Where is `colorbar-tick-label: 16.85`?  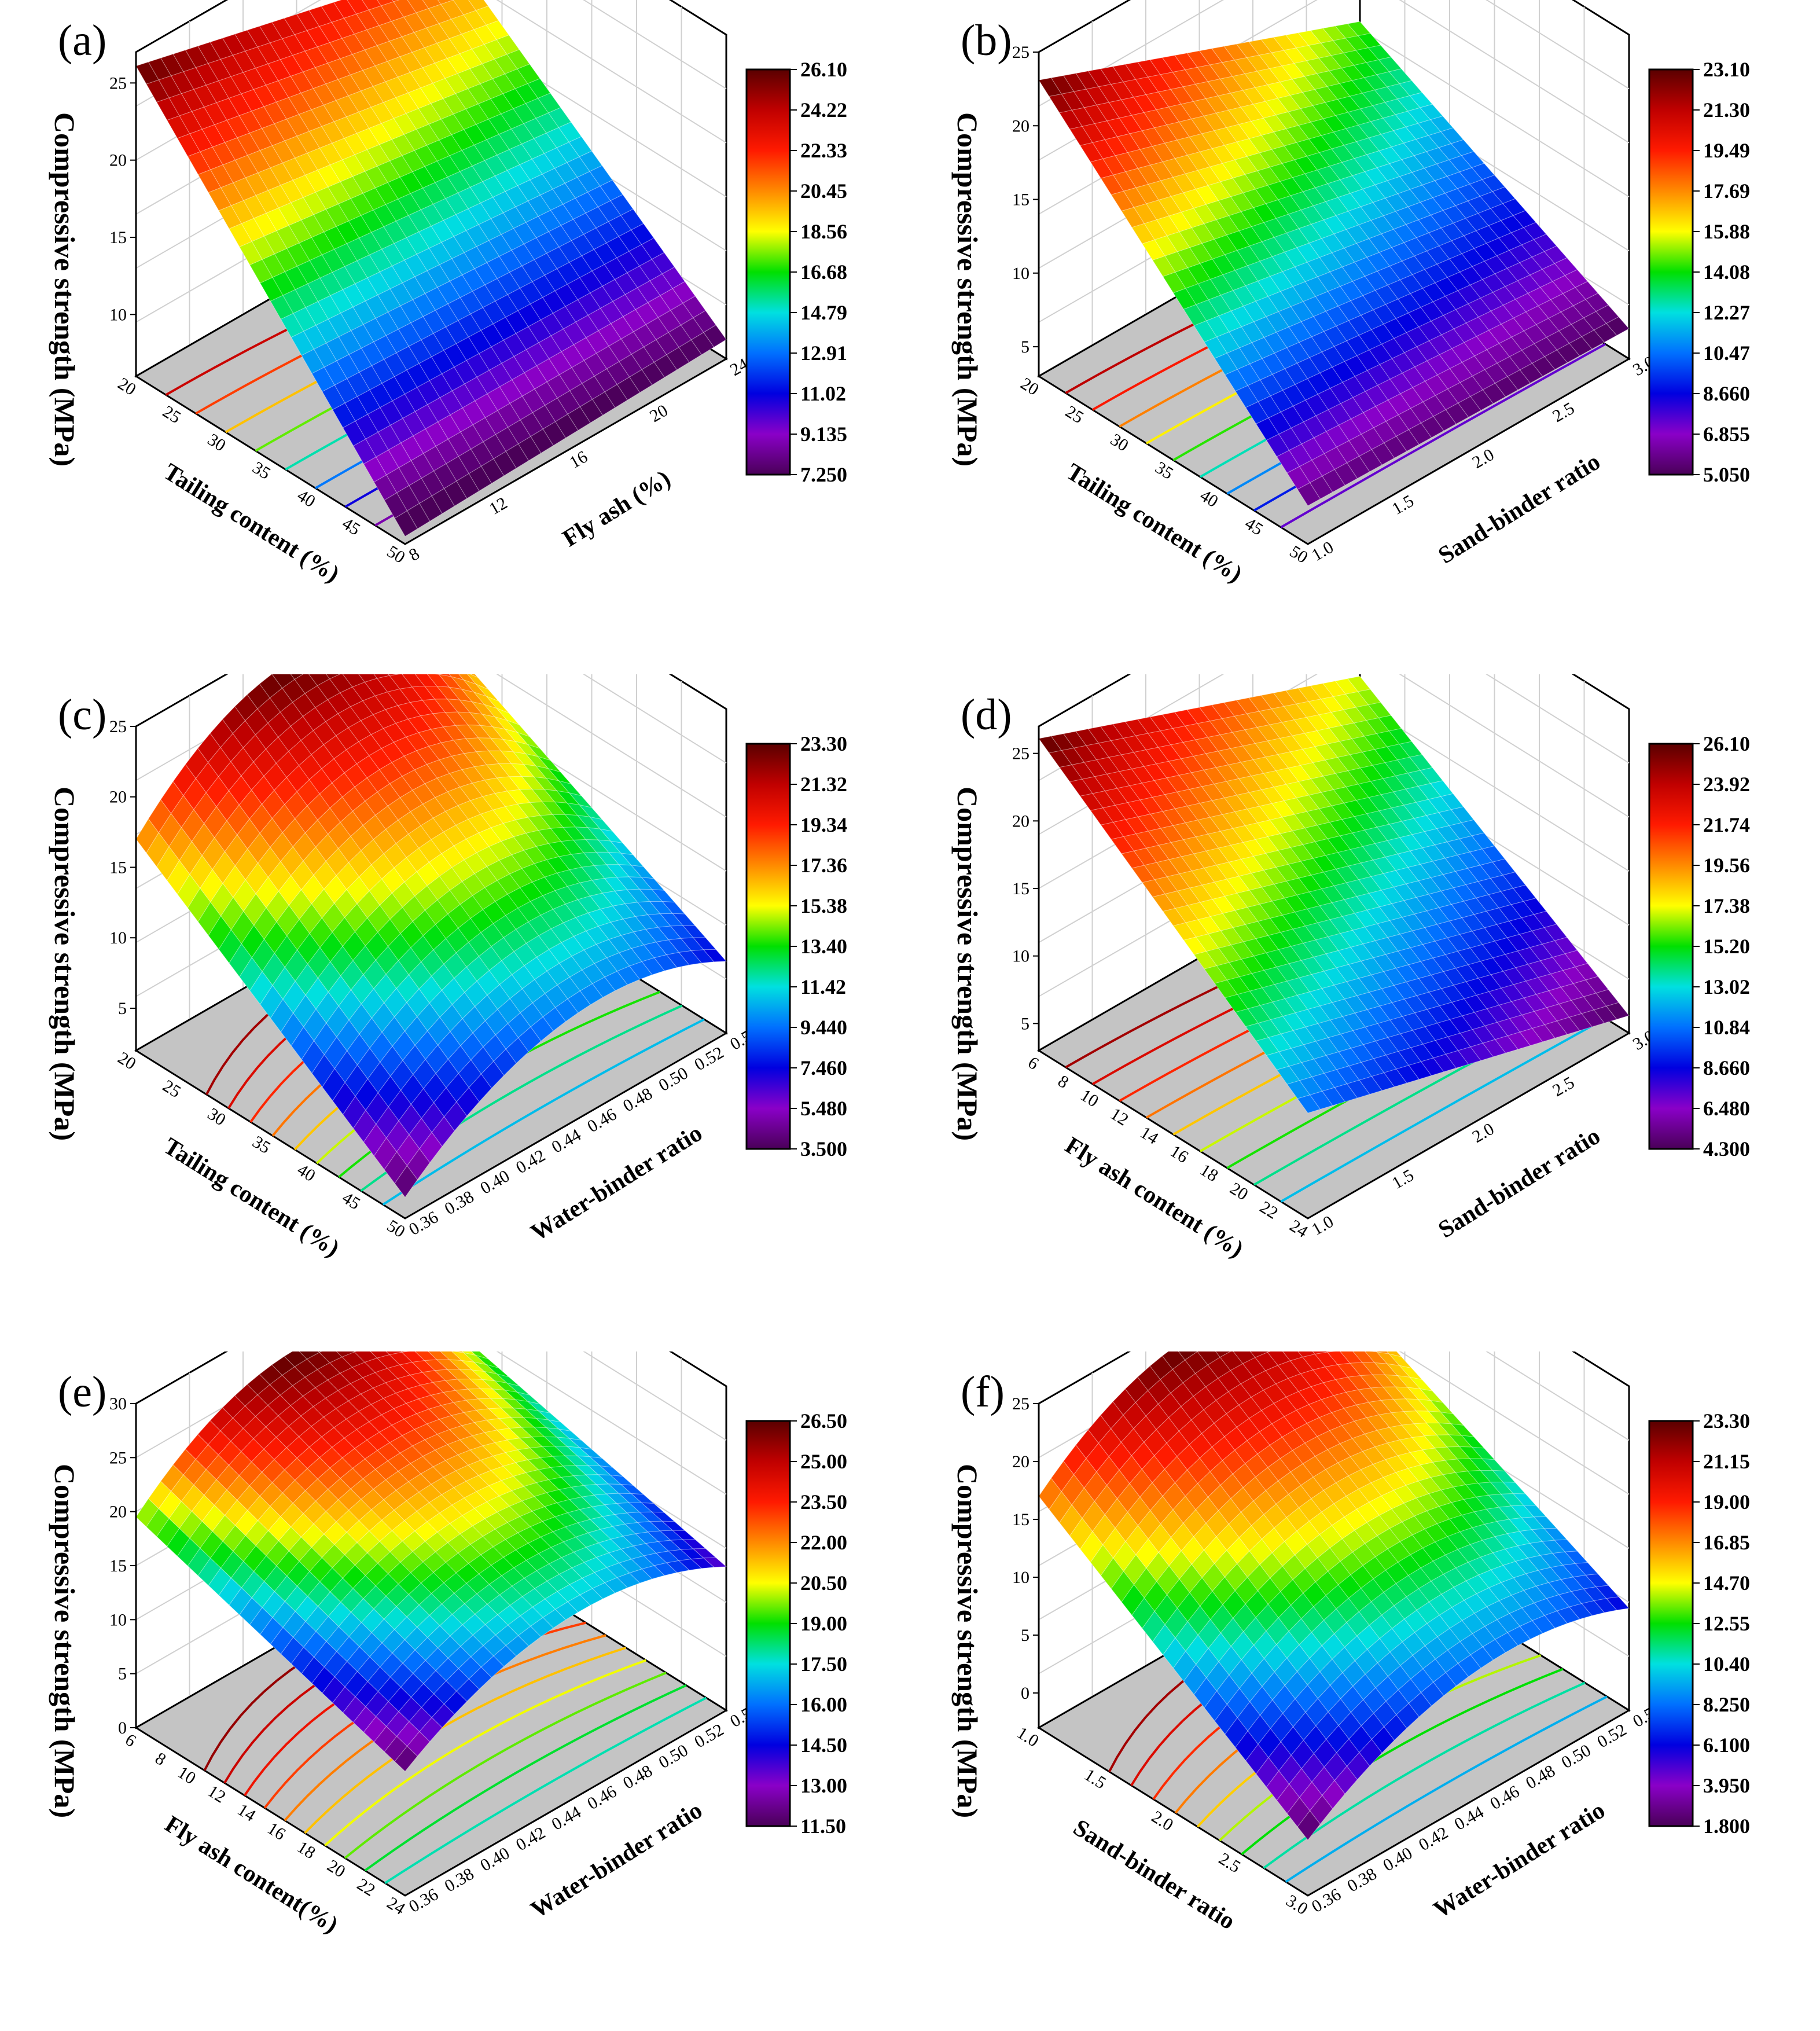 colorbar-tick-label: 16.85 is located at coordinates (1726, 1542).